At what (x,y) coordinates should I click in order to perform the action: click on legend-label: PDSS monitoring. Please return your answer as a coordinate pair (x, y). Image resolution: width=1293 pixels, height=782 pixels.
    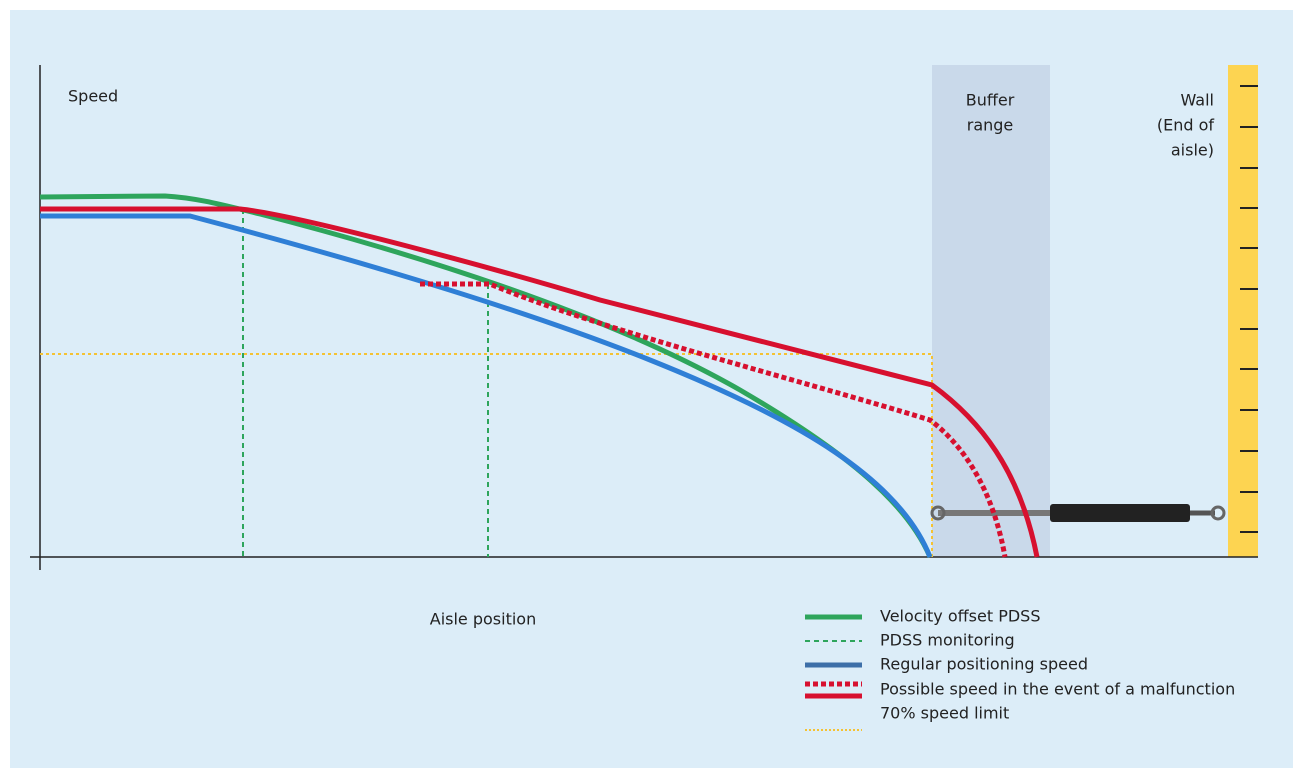
    Looking at the image, I should click on (947, 640).